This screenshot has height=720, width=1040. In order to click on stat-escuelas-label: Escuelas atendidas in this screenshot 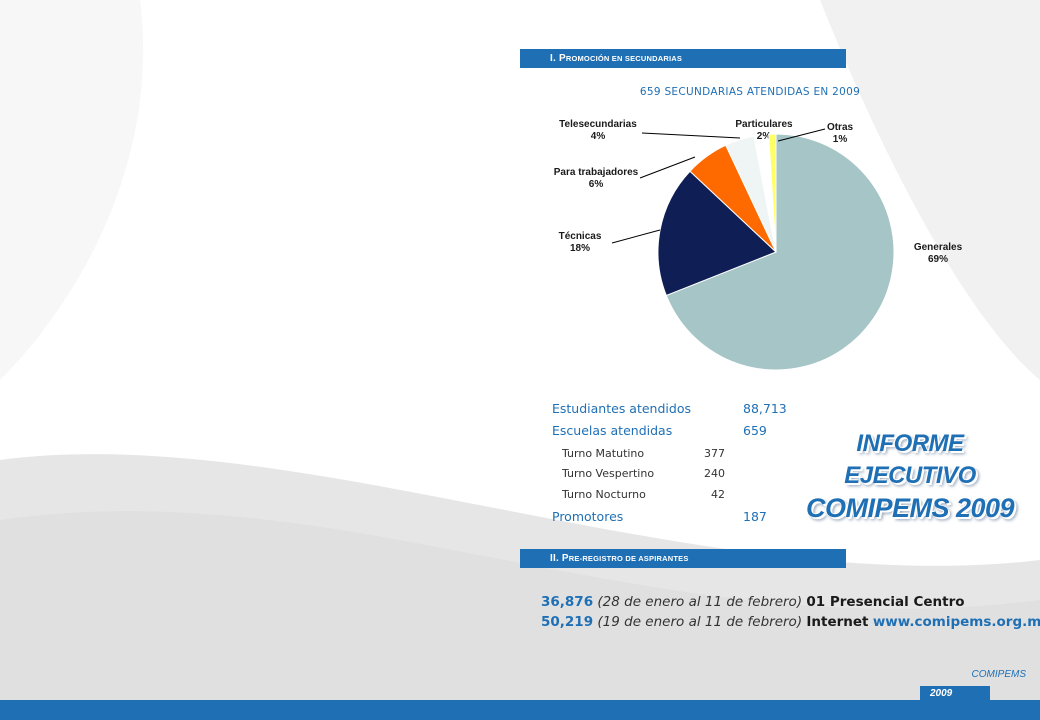, I will do `click(612, 430)`.